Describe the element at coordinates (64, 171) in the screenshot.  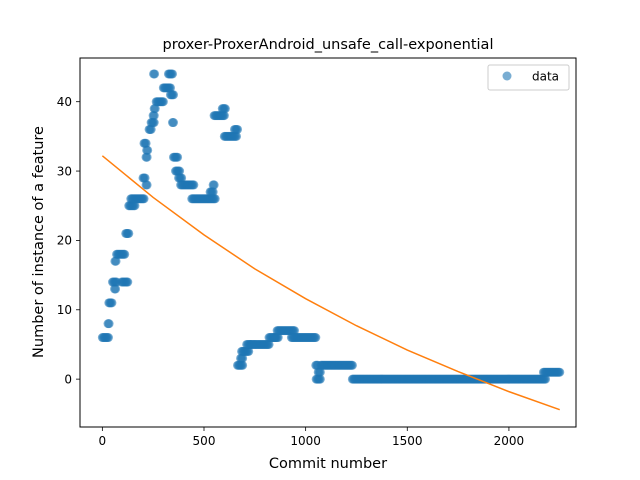
I see `y-tick-label: 30` at that location.